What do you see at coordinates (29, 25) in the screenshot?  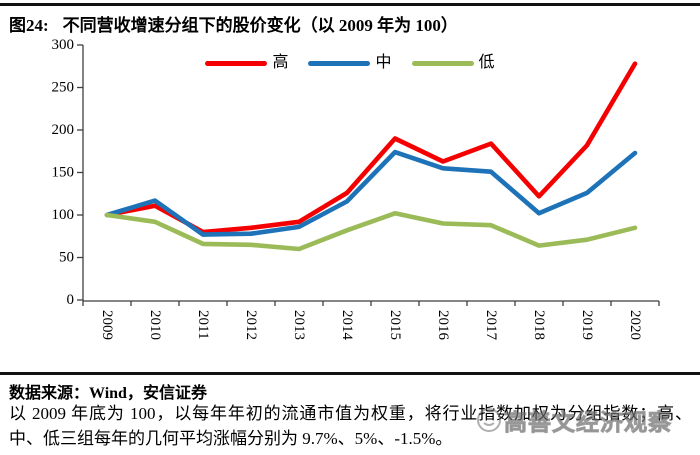 I see `figure-number: 图24:` at bounding box center [29, 25].